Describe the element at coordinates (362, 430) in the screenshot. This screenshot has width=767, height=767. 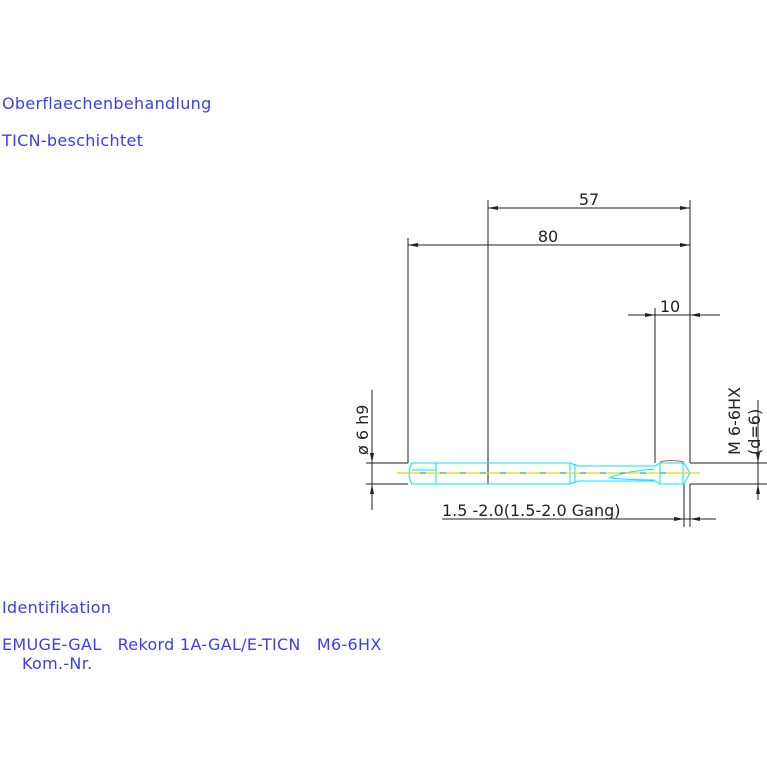
I see `dim-diameter: ø 6 h9` at that location.